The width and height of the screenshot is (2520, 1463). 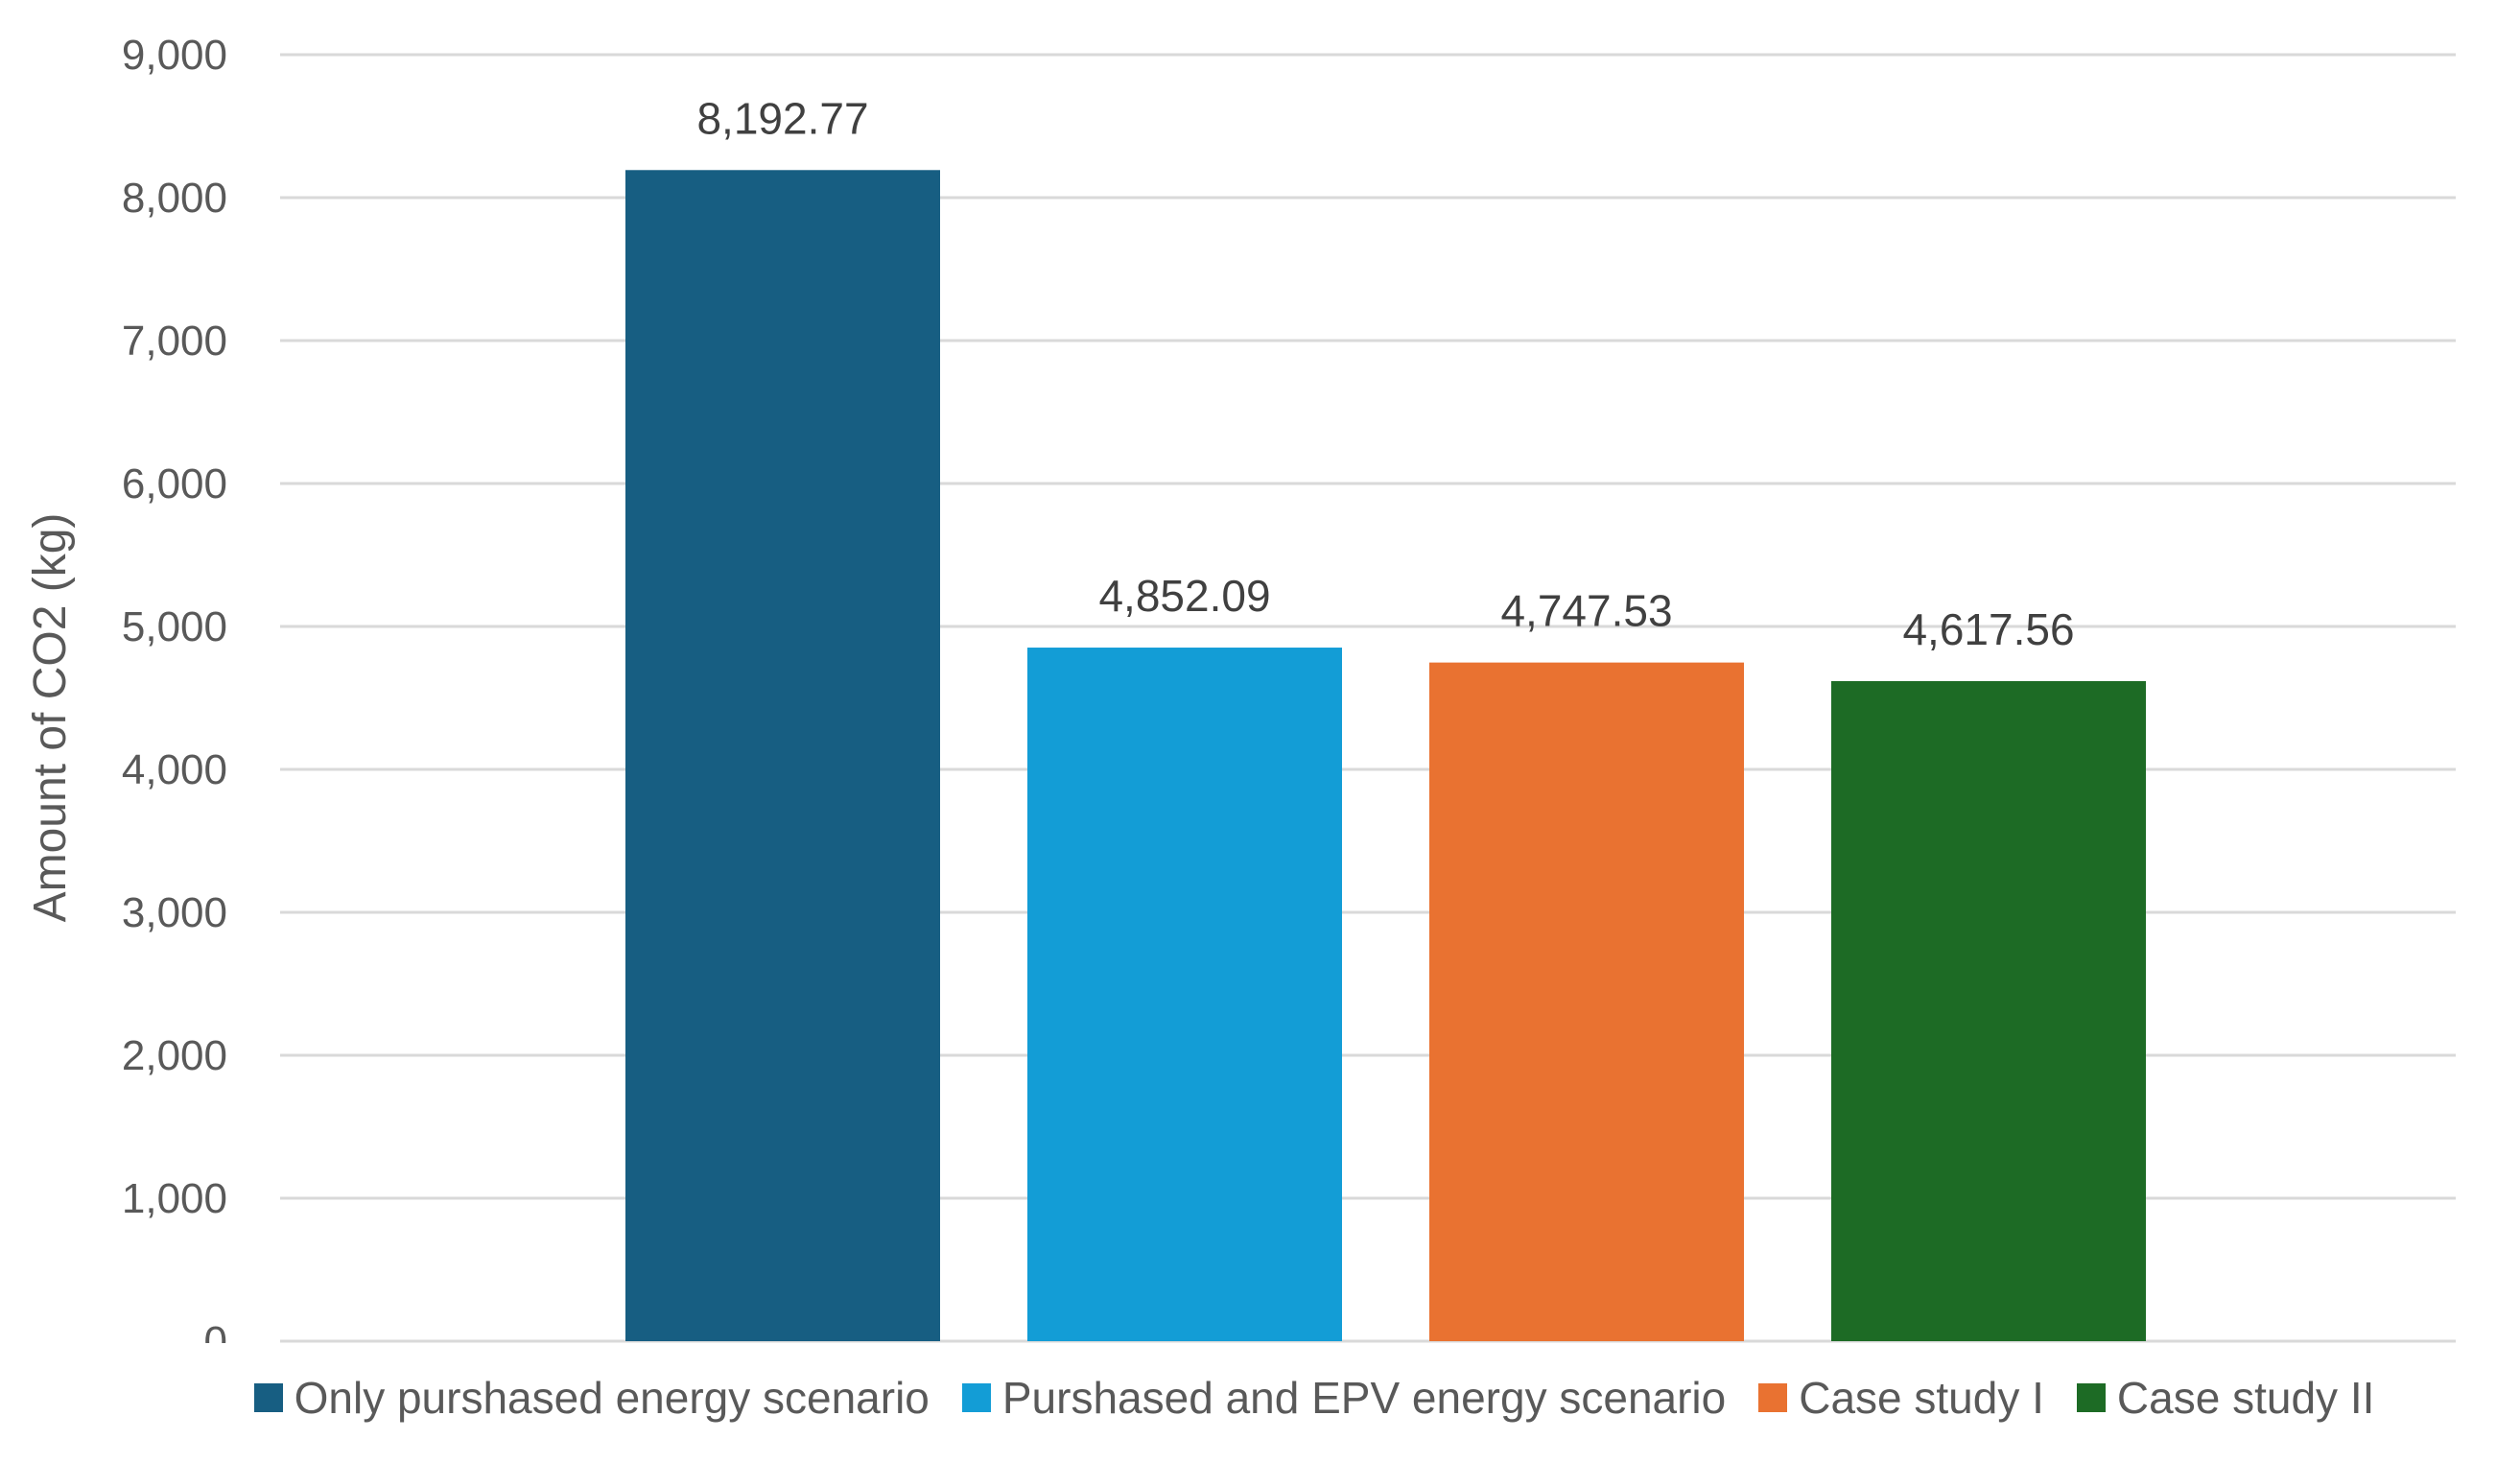 I want to click on legend-label: Case study II, so click(x=2245, y=1398).